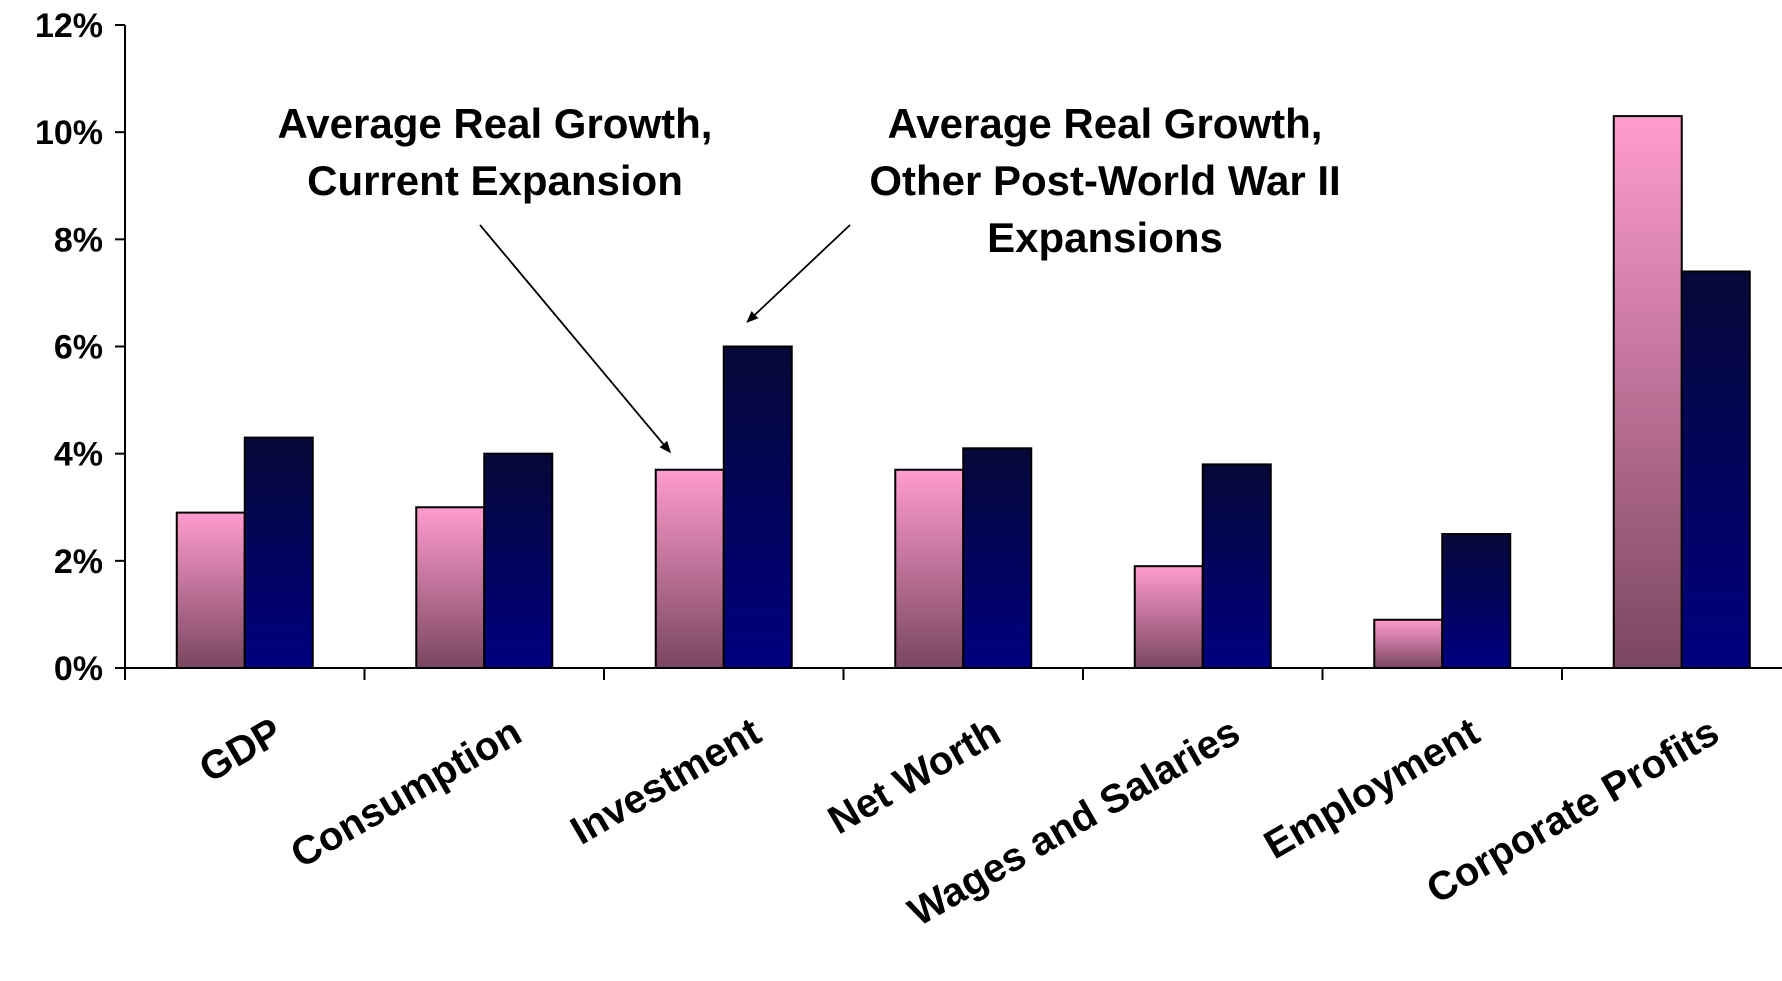 The image size is (1782, 981). What do you see at coordinates (450, 587) in the screenshot?
I see `bar-s0-consumption` at bounding box center [450, 587].